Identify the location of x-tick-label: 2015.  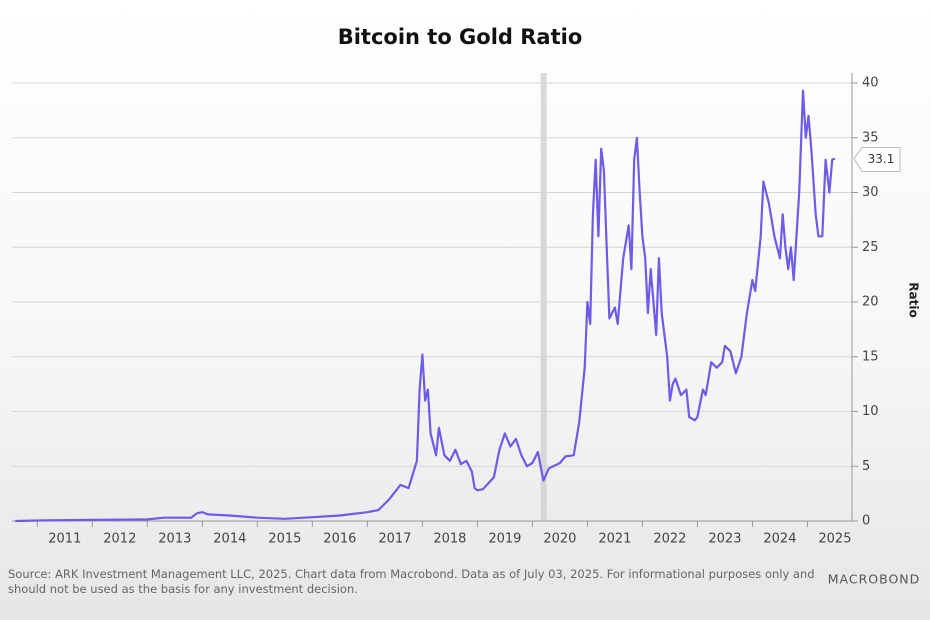
(284, 539).